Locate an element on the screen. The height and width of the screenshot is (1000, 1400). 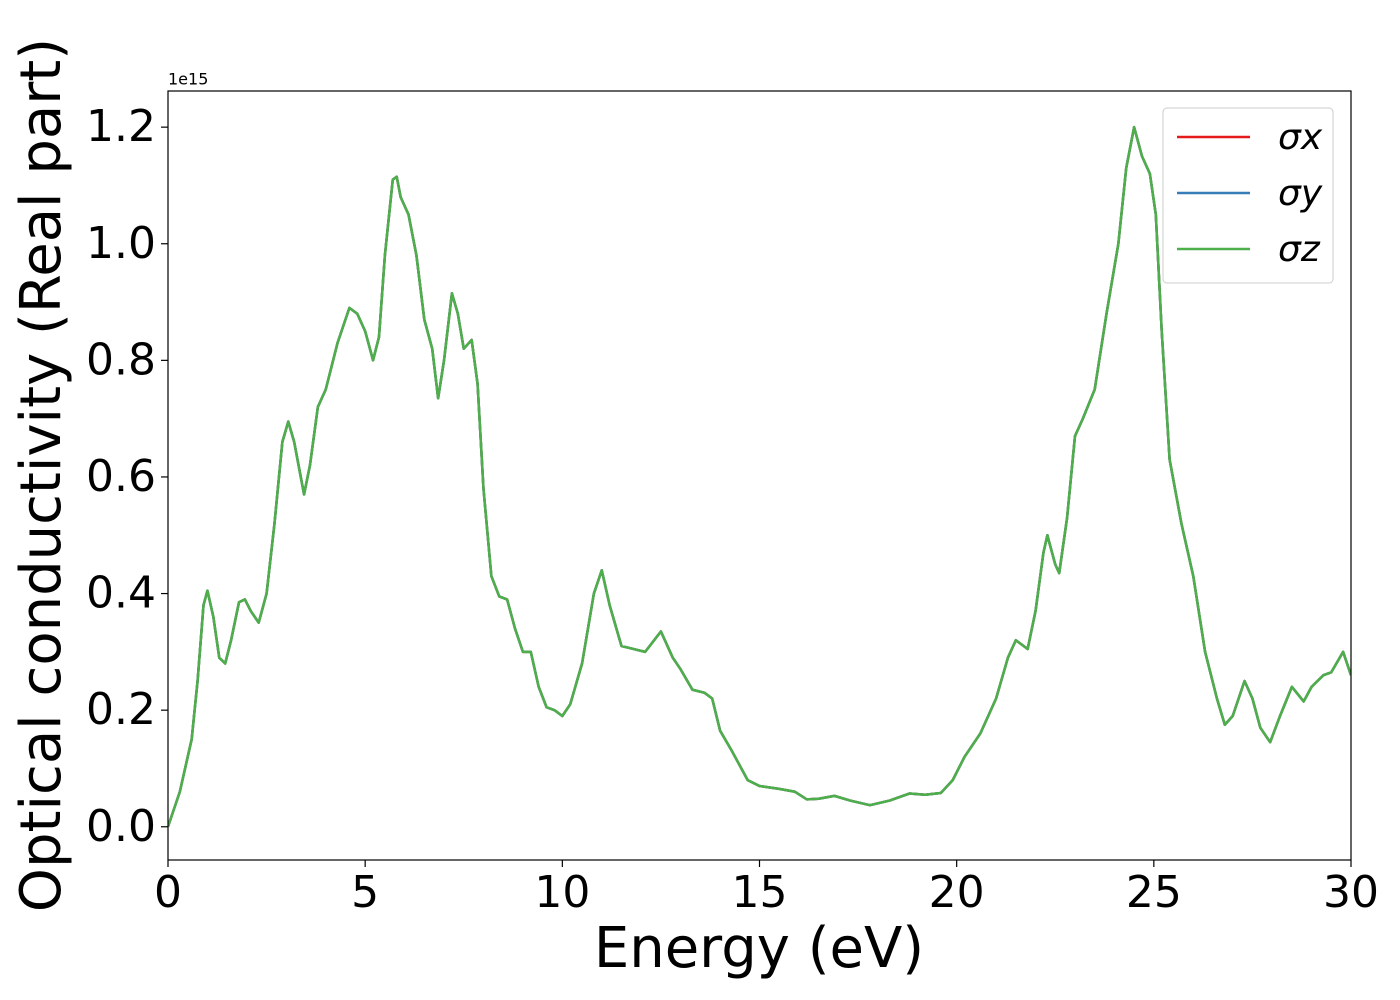
legend-box is located at coordinates (1248, 195).